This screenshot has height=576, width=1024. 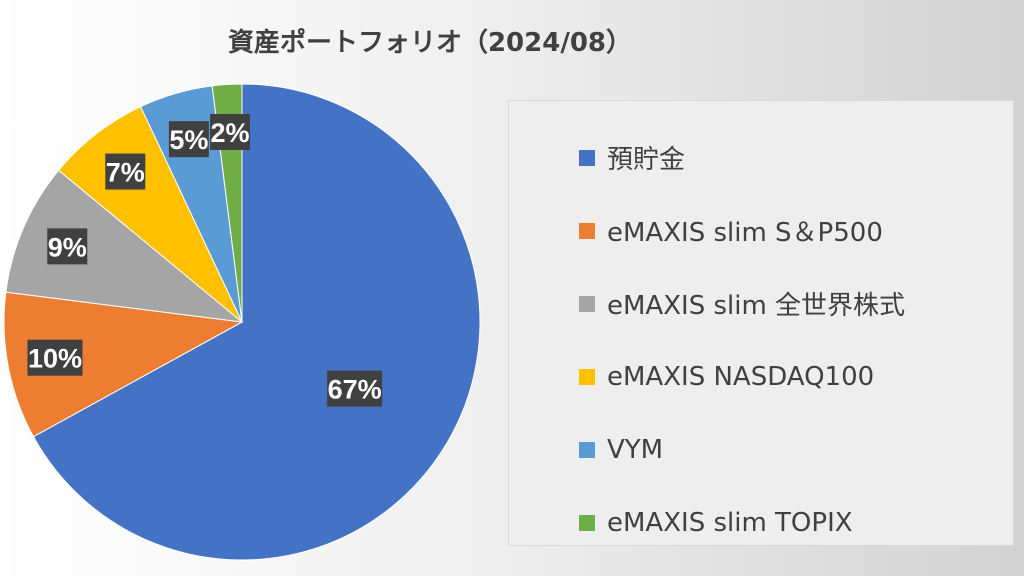 What do you see at coordinates (646, 160) in the screenshot?
I see `legend-label-0: 預貯金` at bounding box center [646, 160].